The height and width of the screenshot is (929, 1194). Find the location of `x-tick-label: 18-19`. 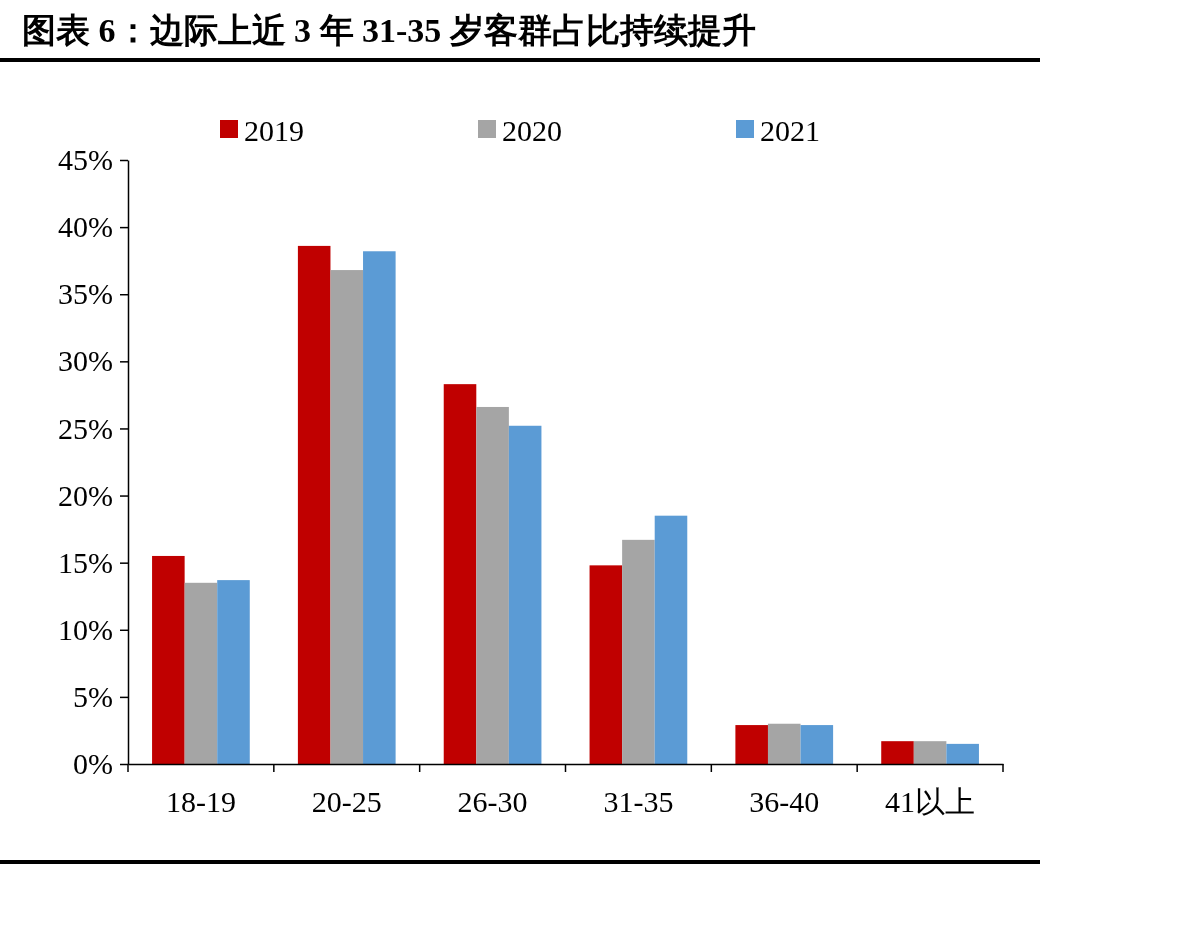

x-tick-label: 18-19 is located at coordinates (200, 801).